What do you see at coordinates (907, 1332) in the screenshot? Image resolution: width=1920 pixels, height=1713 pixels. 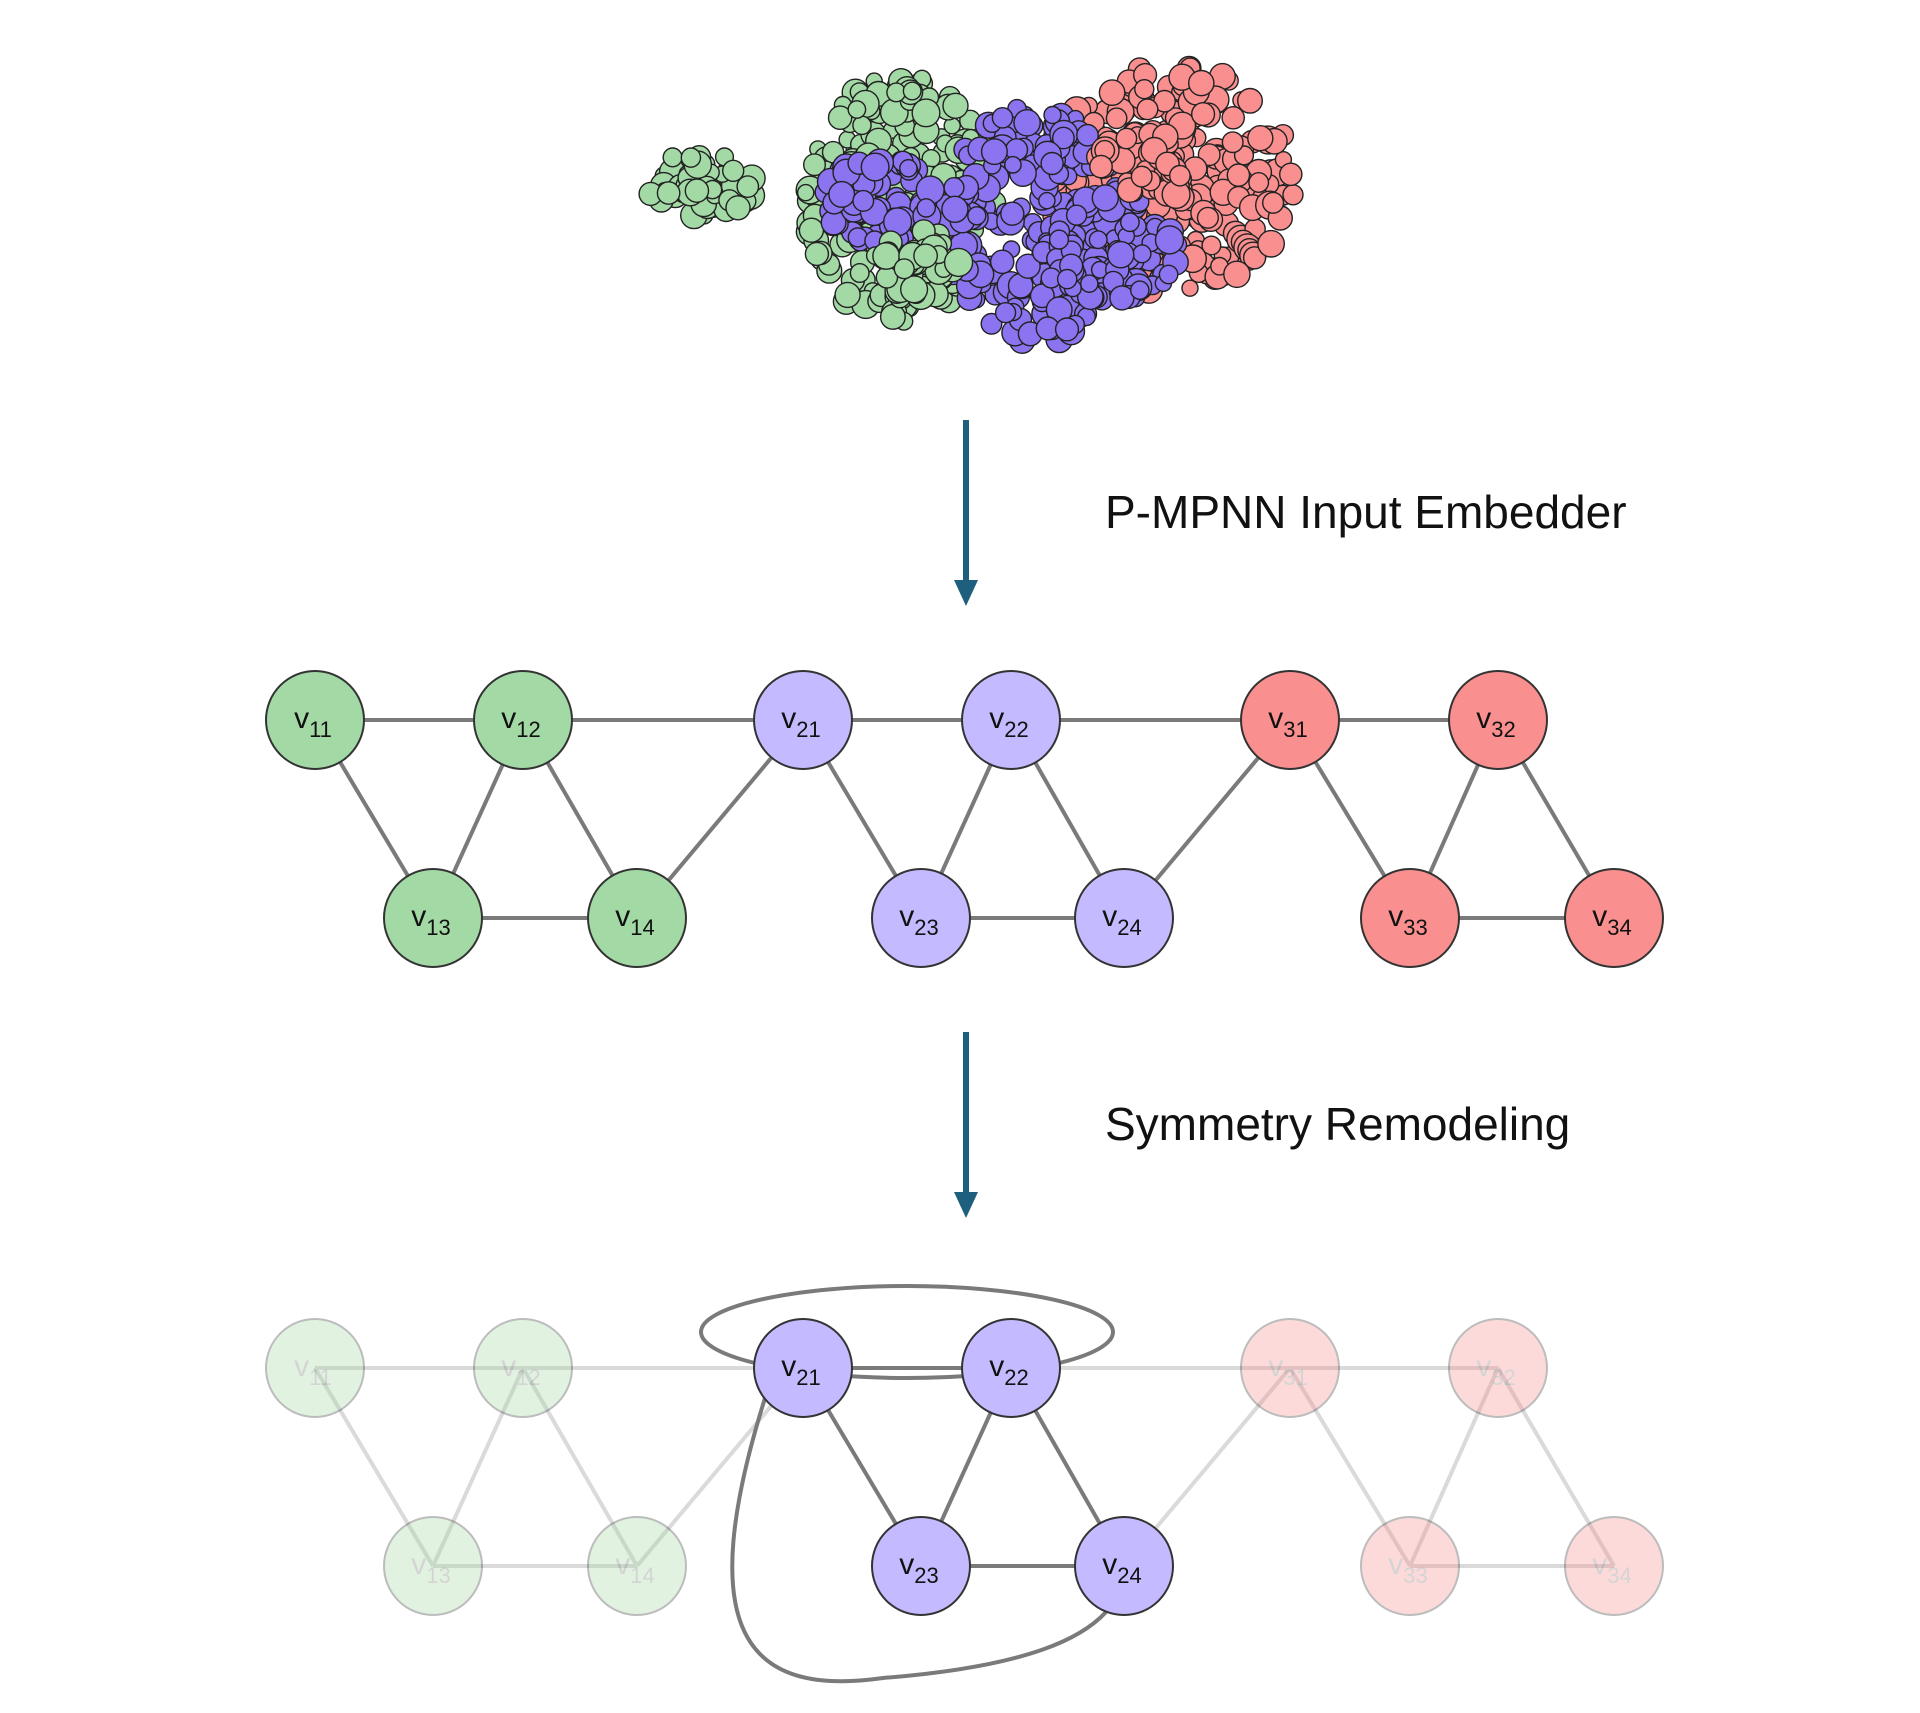 I see `symmetry-edge-loop` at bounding box center [907, 1332].